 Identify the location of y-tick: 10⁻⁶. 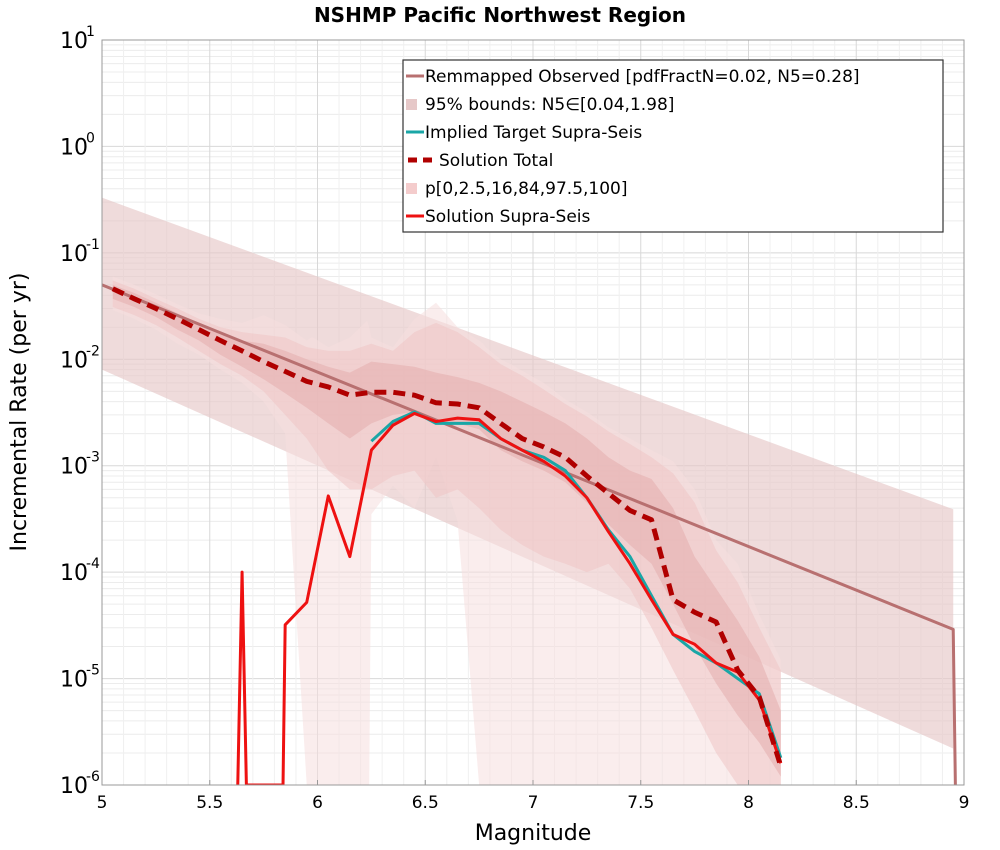
(80, 784).